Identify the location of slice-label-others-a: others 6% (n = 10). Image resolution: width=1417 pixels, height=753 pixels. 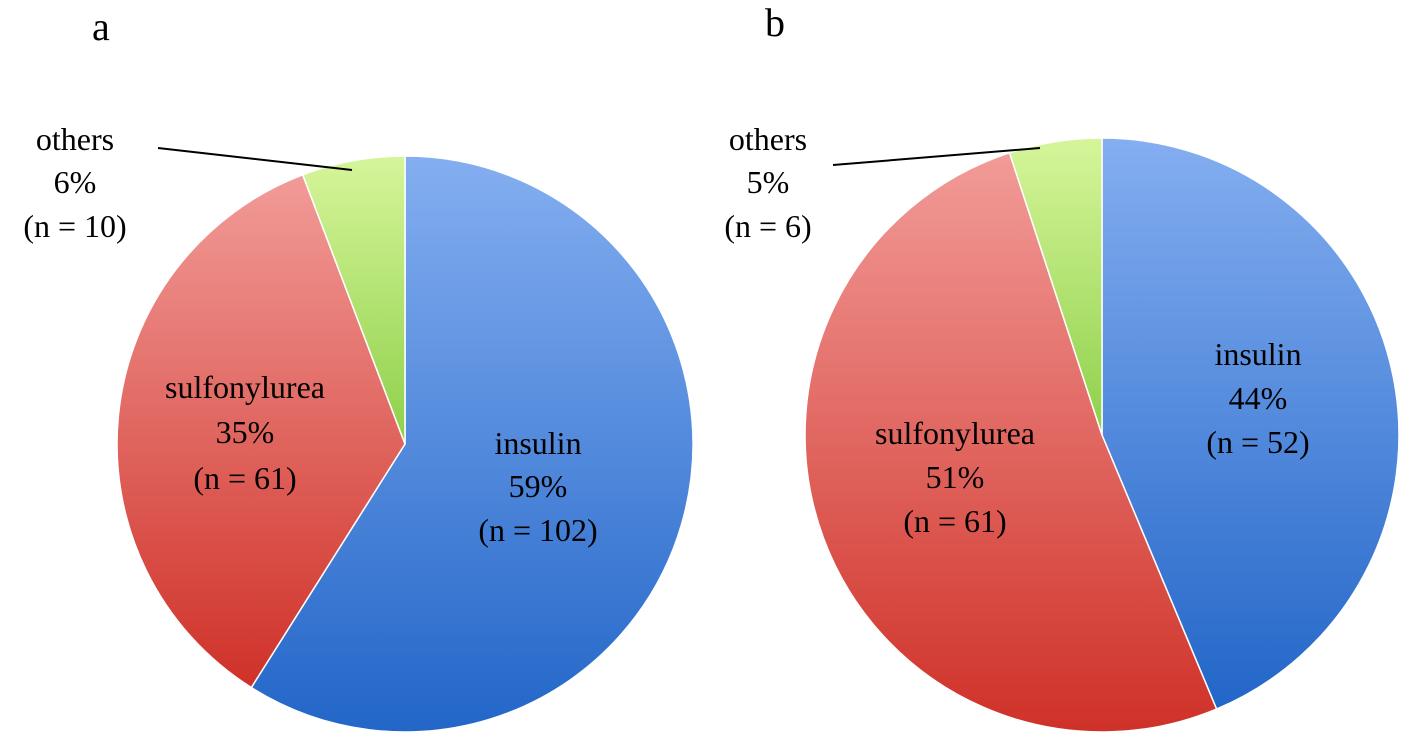
(74, 182).